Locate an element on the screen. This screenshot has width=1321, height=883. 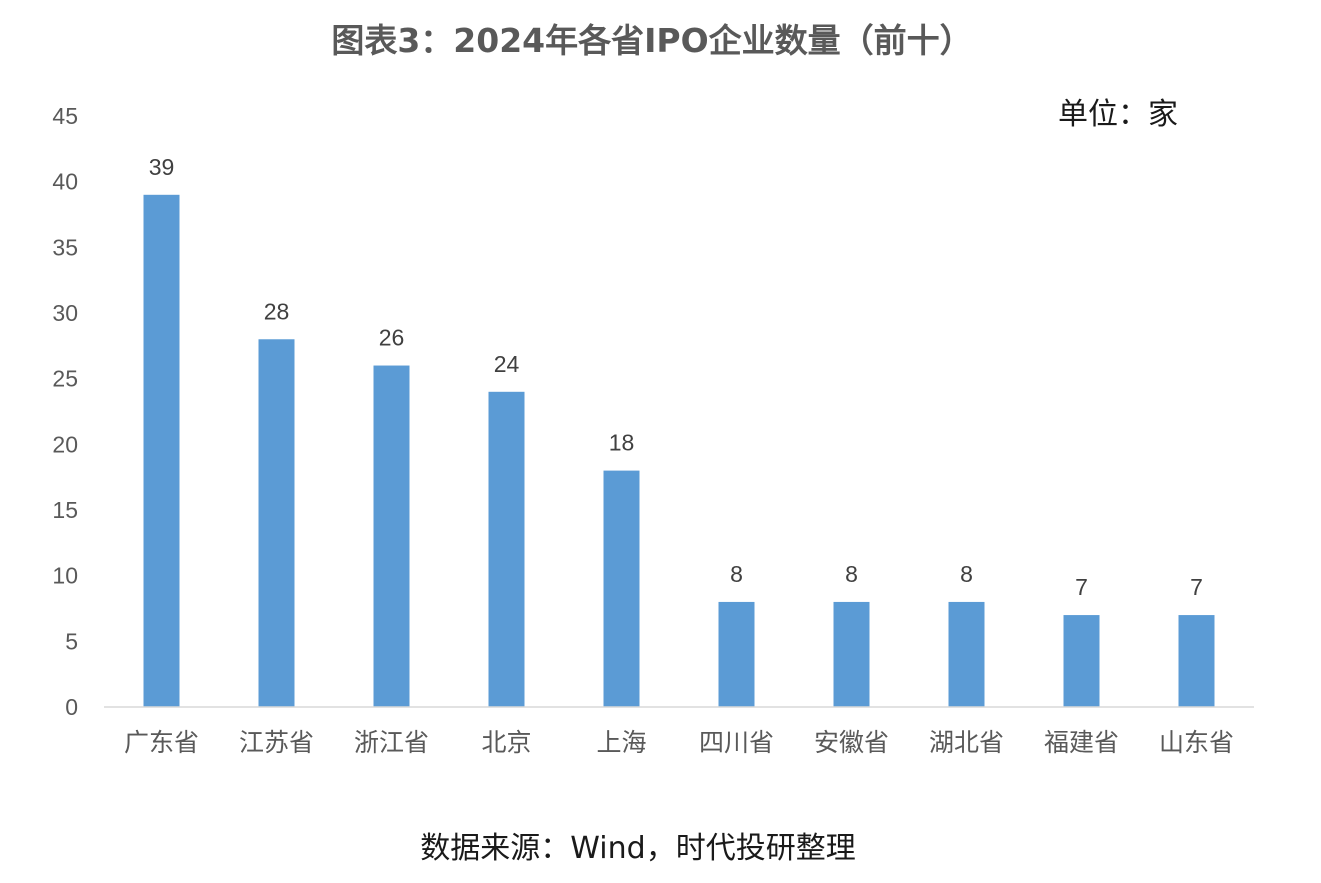
x-tick-label: 安徽省 is located at coordinates (851, 742).